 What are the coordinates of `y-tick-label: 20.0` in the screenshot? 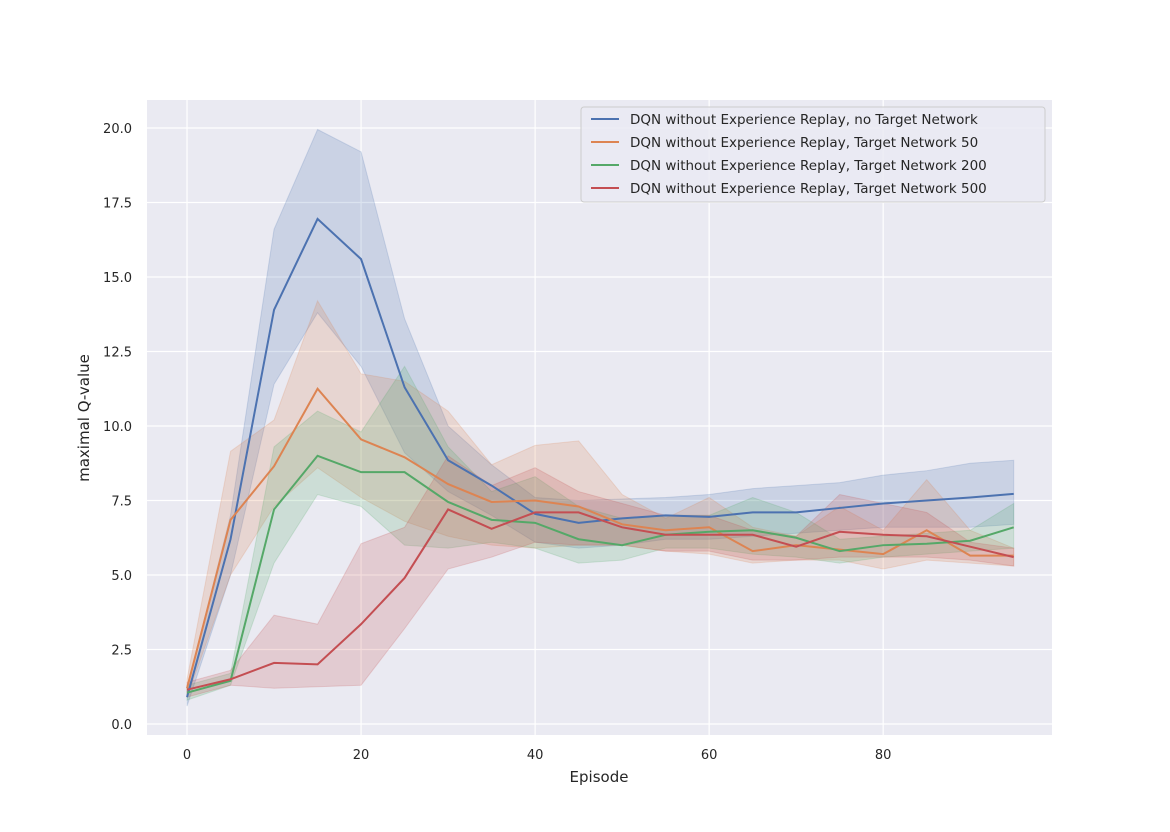 It's located at (117, 129).